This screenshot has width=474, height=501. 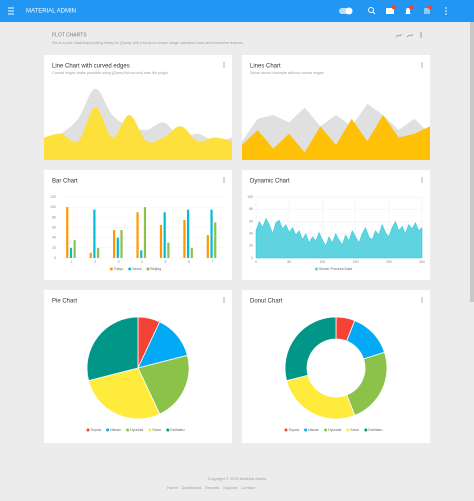 I want to click on notifications-button, so click(x=408, y=11).